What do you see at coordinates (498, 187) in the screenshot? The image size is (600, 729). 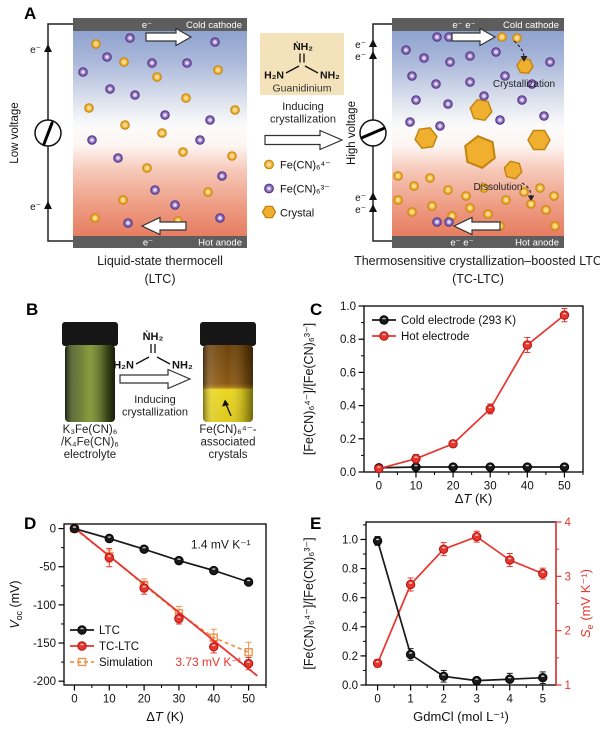 I see `dissolution-label: Dissolution` at bounding box center [498, 187].